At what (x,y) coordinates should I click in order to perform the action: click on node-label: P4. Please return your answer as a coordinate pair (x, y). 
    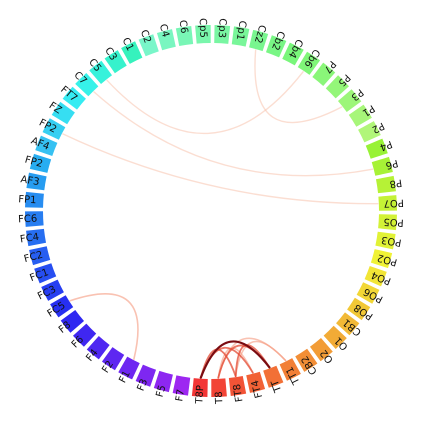
    Looking at the image, I should click on (385, 145).